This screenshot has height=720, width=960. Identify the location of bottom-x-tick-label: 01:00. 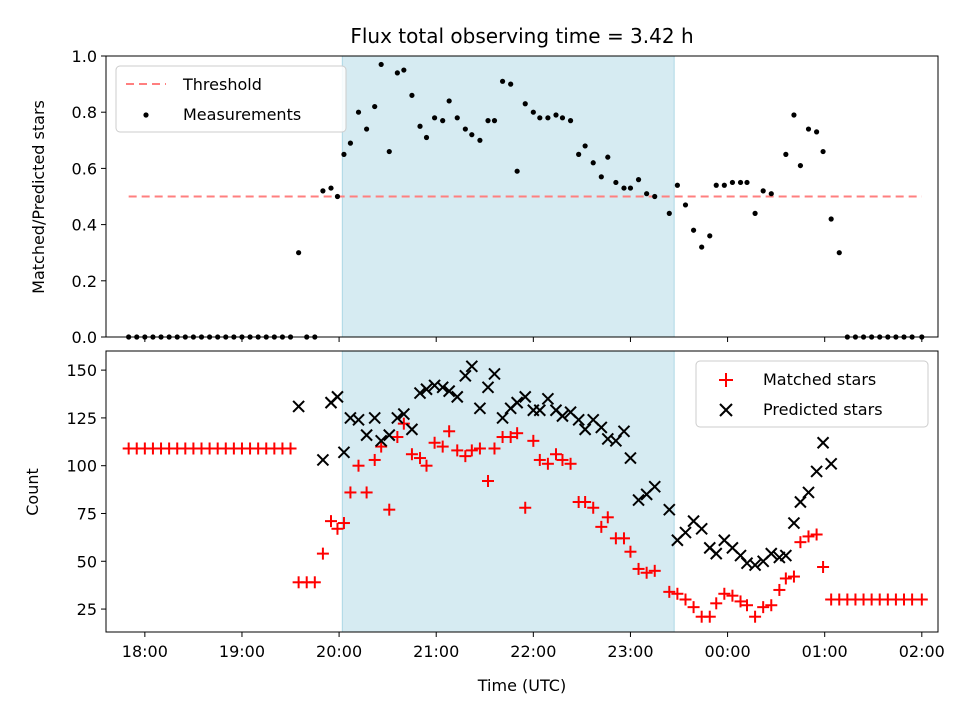
(825, 651).